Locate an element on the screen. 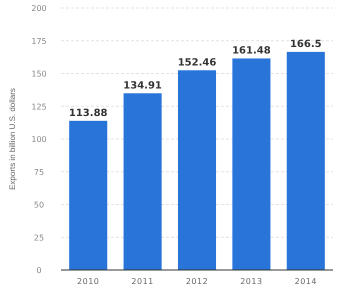 Image resolution: width=340 pixels, height=296 pixels. y-tick-label: 150 is located at coordinates (39, 74).